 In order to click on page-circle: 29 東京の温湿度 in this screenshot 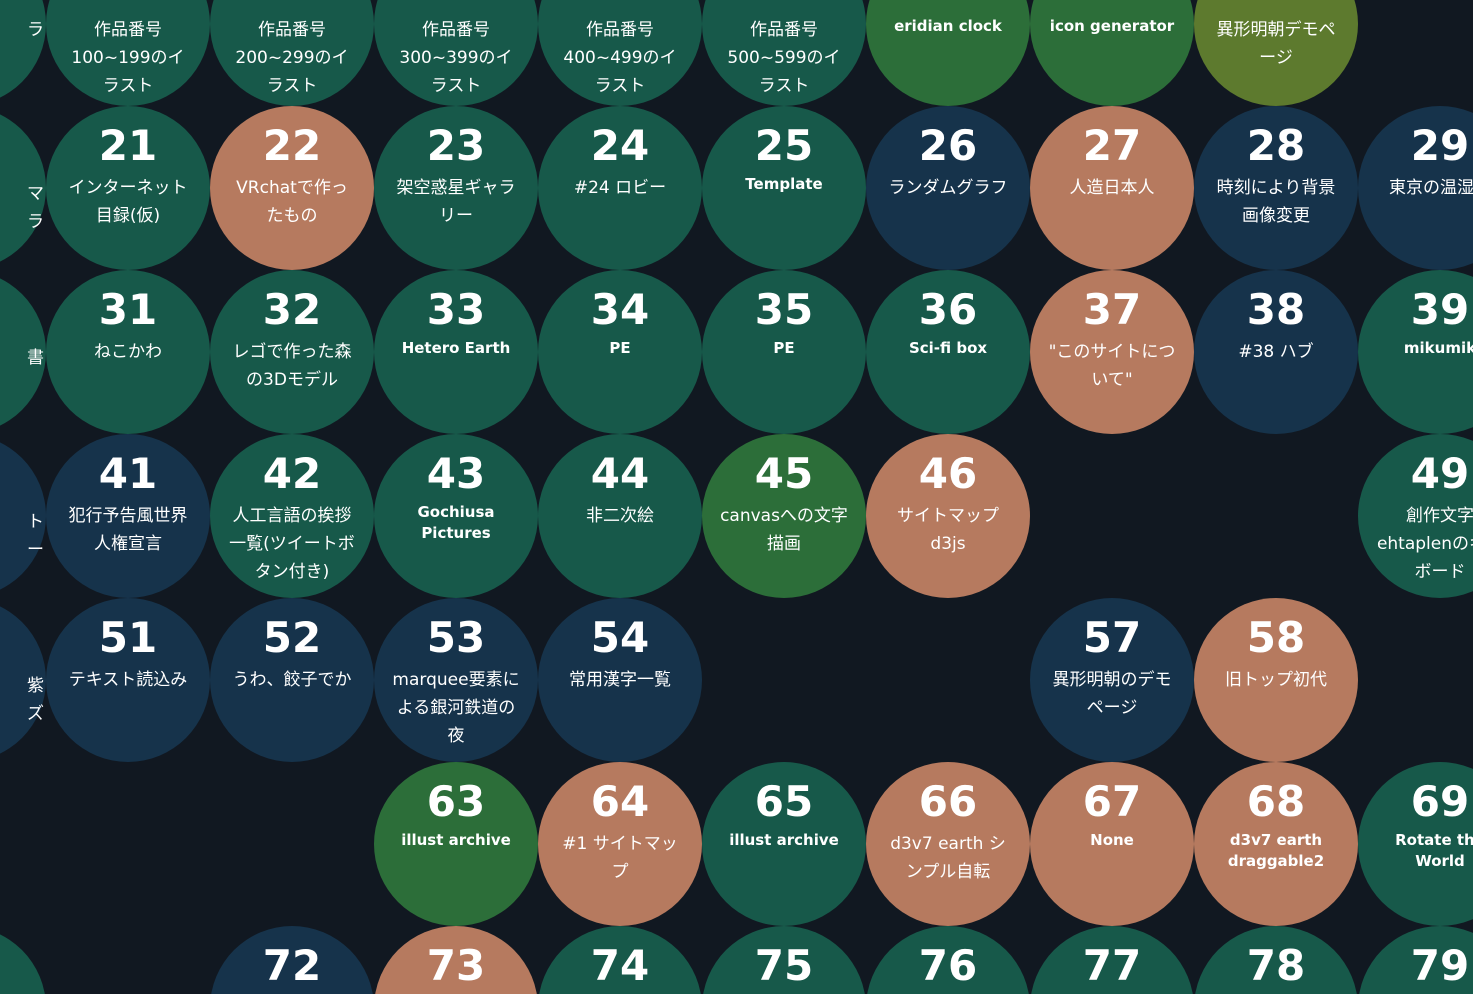, I will do `click(1415, 188)`.